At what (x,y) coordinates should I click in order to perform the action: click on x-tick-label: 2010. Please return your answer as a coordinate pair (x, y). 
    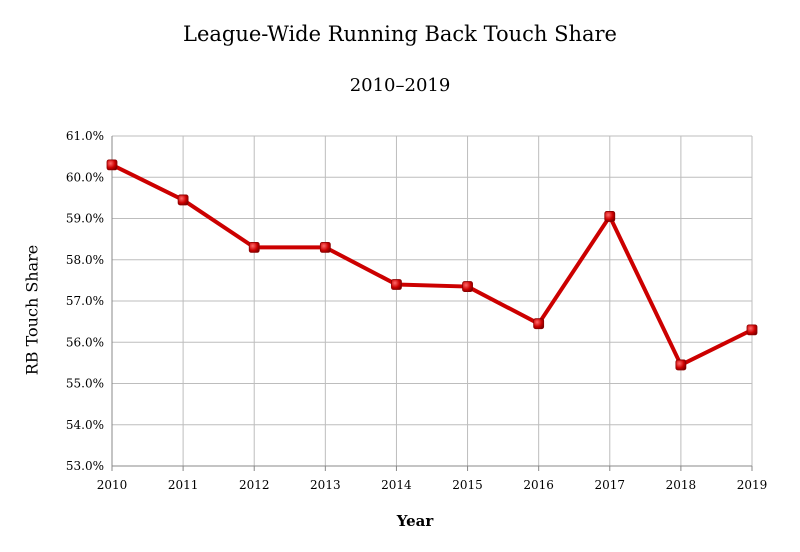
    Looking at the image, I should click on (112, 485).